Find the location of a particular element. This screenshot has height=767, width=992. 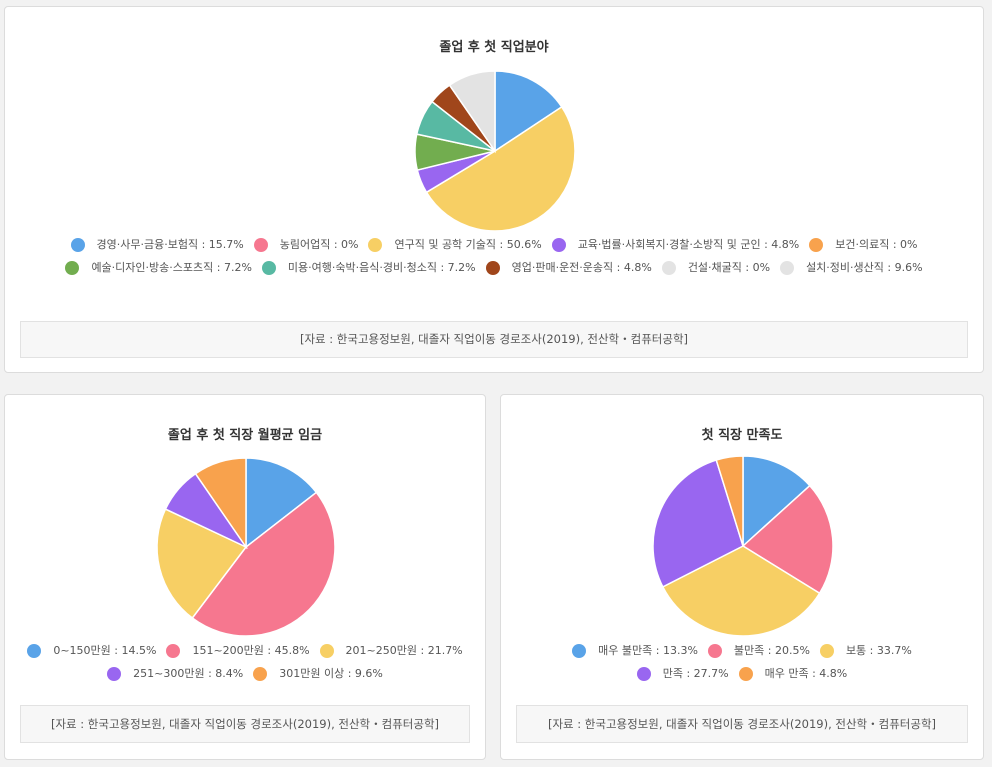

legend-item: 건설·채굴직 : 0% is located at coordinates (716, 268).